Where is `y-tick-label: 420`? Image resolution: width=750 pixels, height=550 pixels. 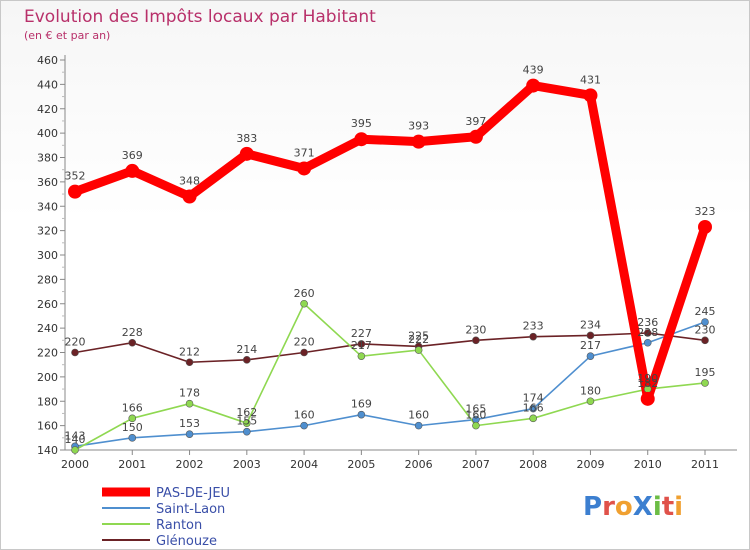 y-tick-label: 420 is located at coordinates (47, 109).